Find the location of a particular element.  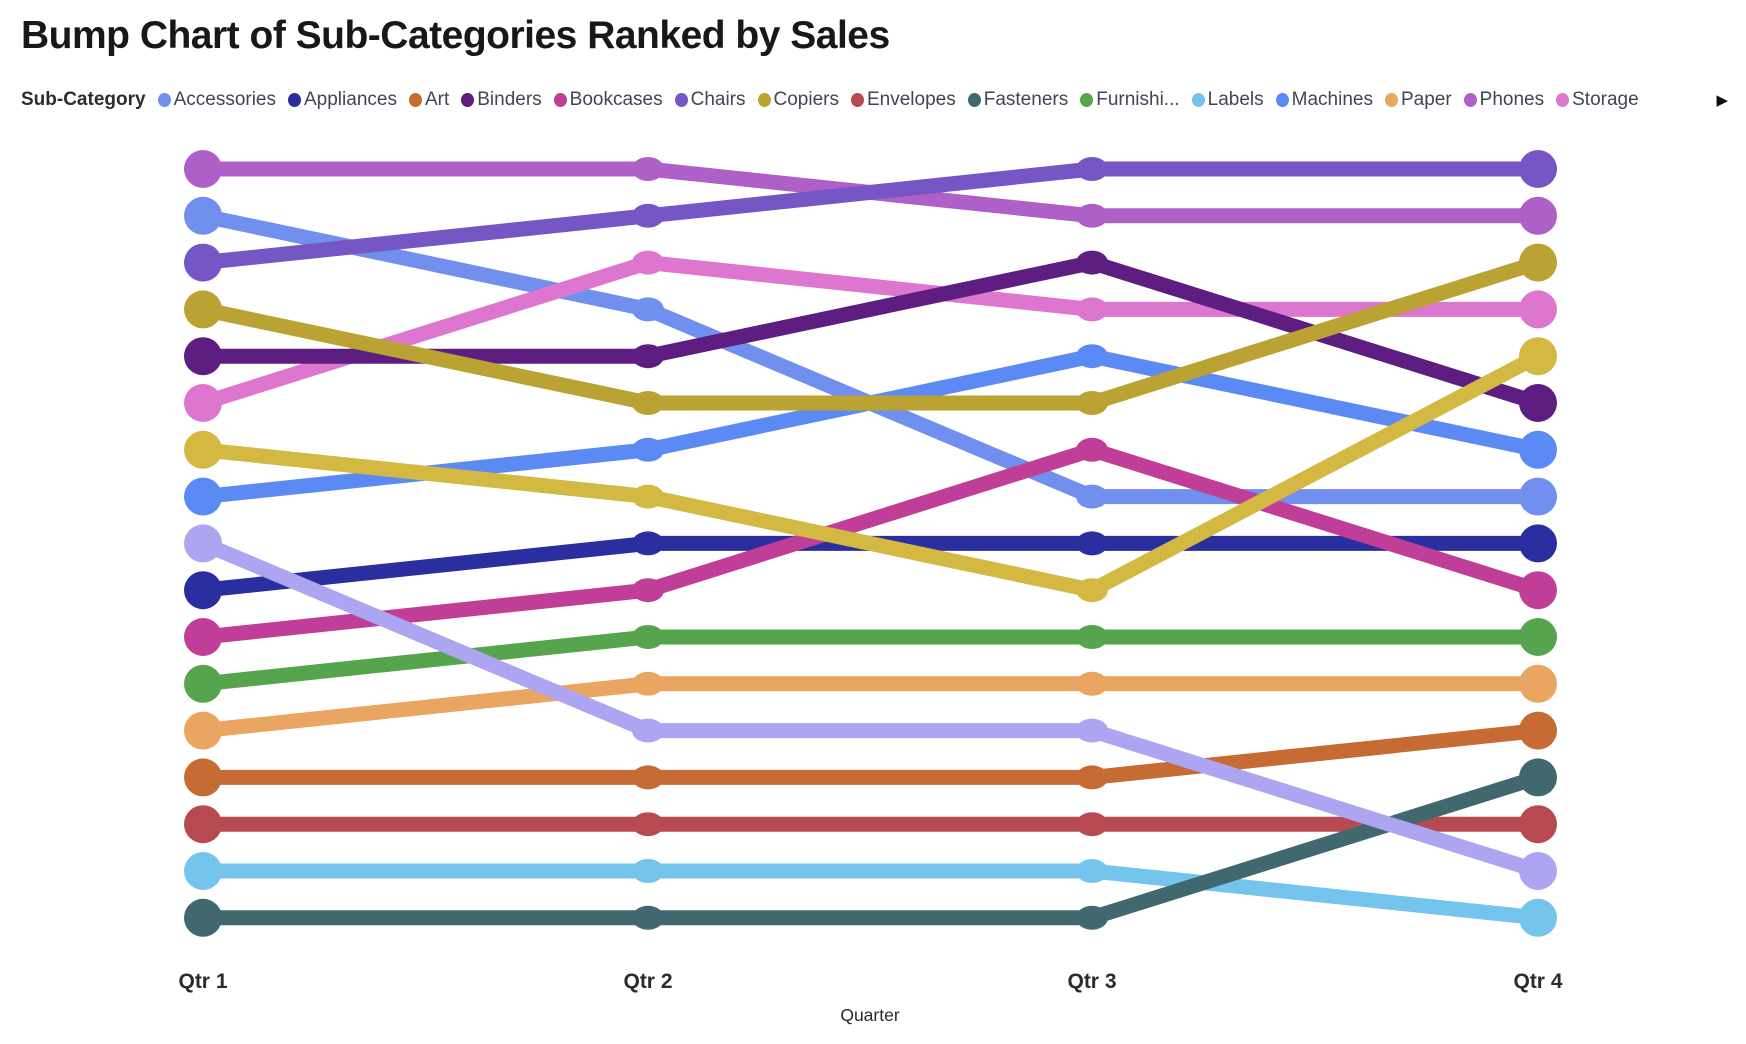

legend-item-chairs: Chairs is located at coordinates (710, 100).